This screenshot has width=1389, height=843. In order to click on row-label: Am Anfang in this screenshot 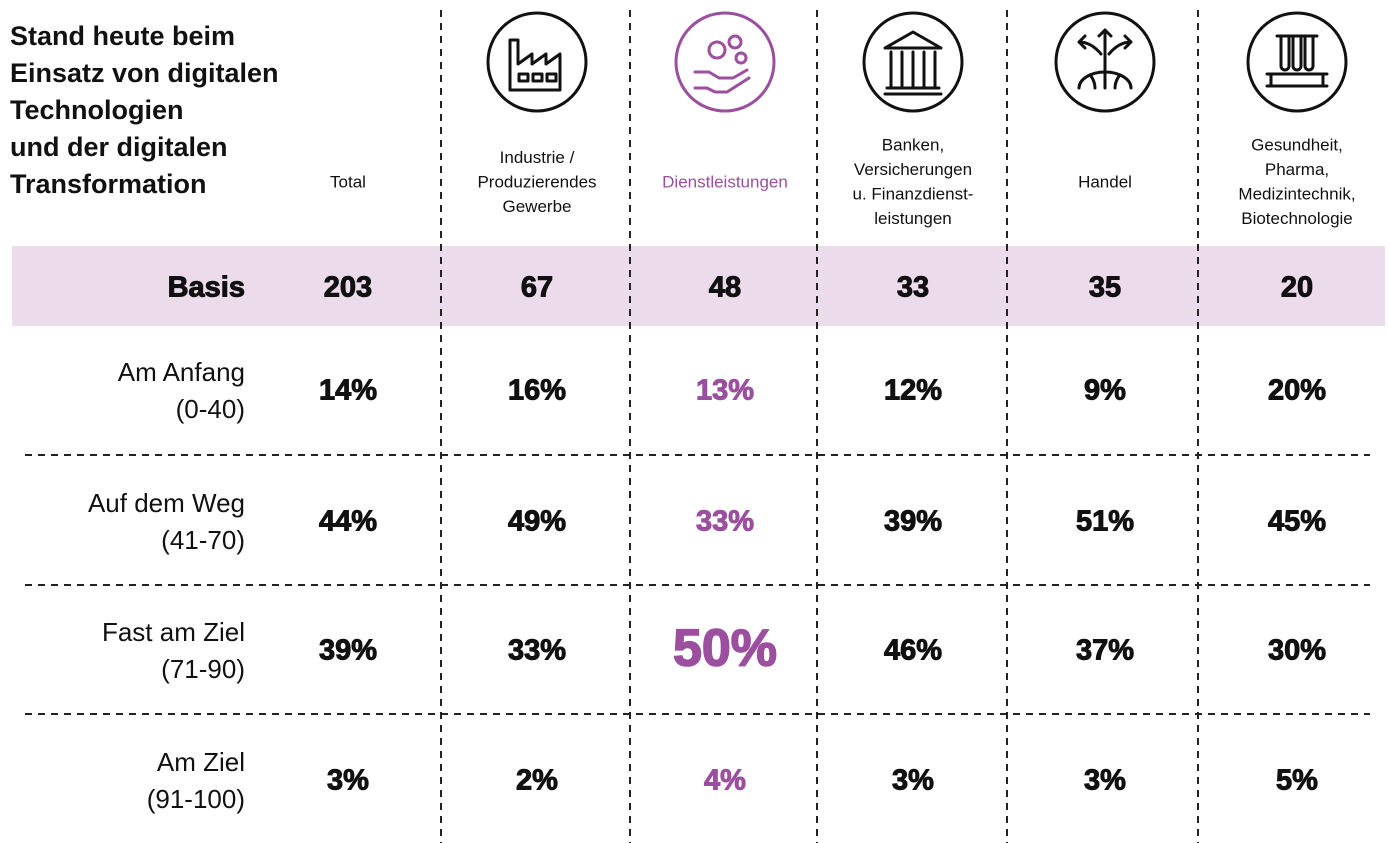, I will do `click(181, 372)`.